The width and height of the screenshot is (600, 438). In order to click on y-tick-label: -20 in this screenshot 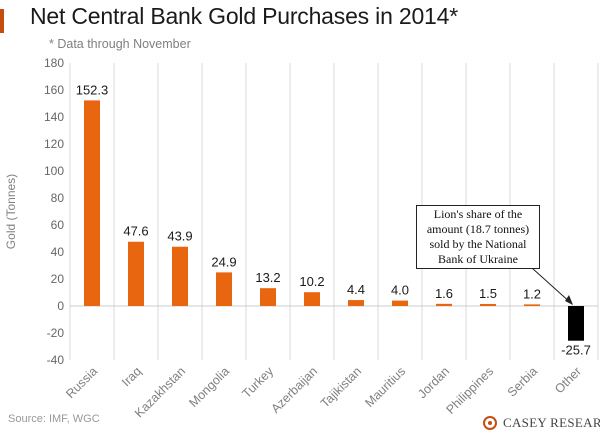, I will do `click(56, 333)`.